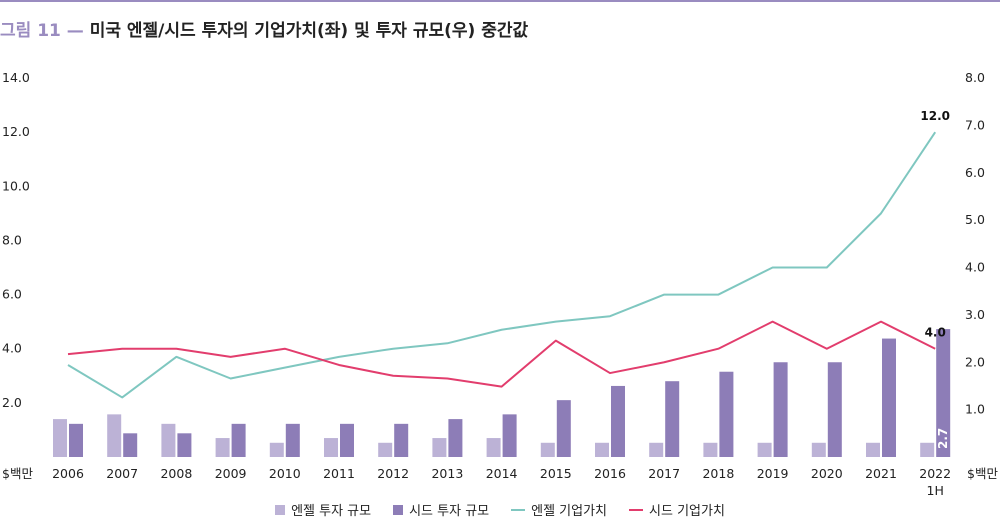 The width and height of the screenshot is (1000, 529). I want to click on x-axis-tick: 2022, so click(935, 473).